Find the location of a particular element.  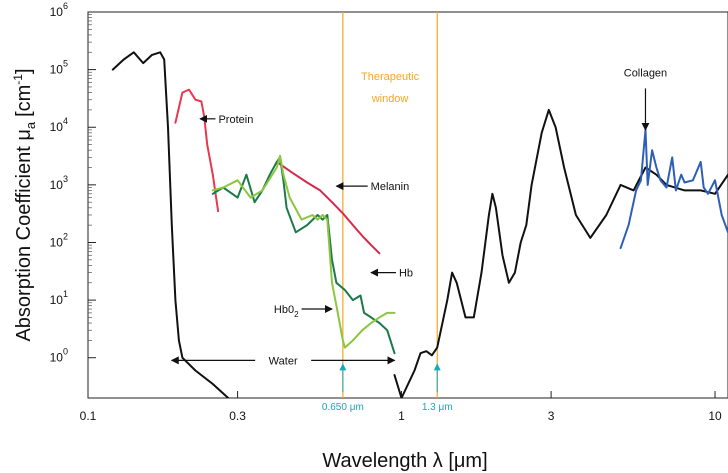

series-line-collagen is located at coordinates (673, 189).